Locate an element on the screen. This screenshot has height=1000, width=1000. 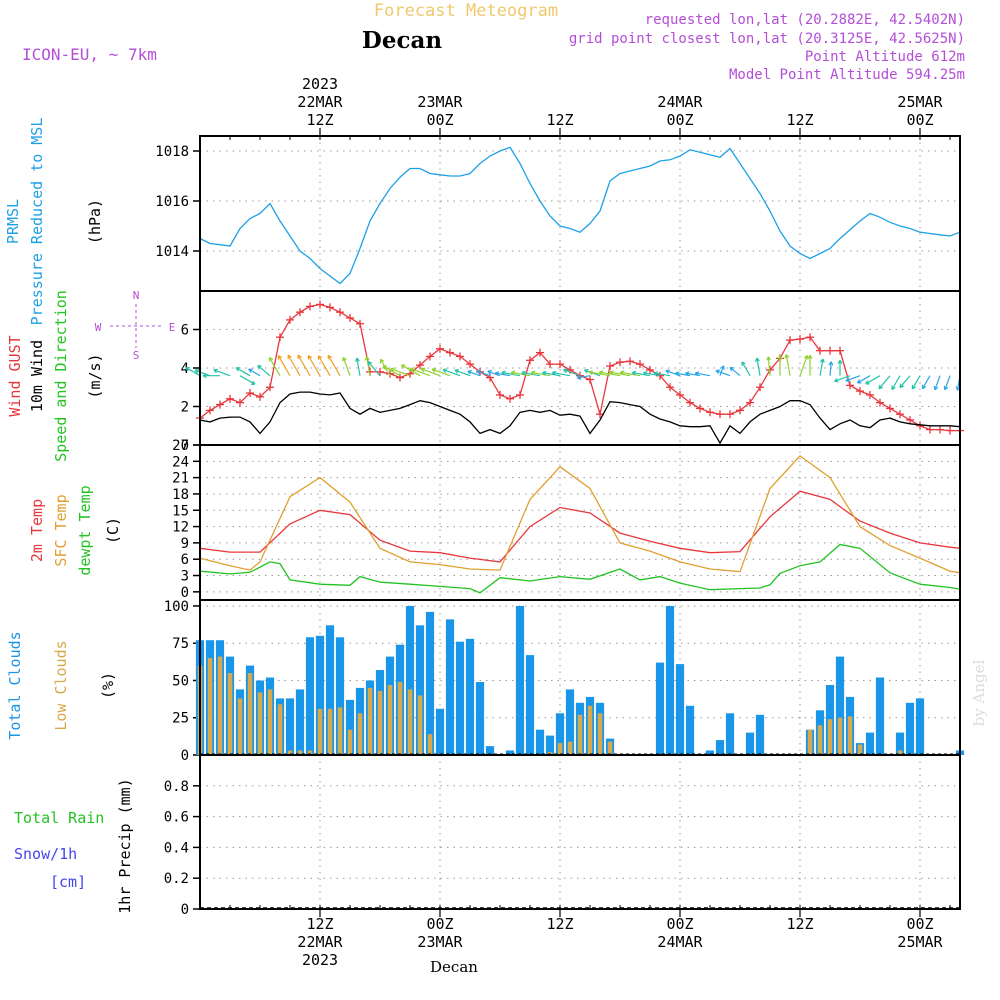
point-altitude: Point Altitude 612m is located at coordinates (885, 57).